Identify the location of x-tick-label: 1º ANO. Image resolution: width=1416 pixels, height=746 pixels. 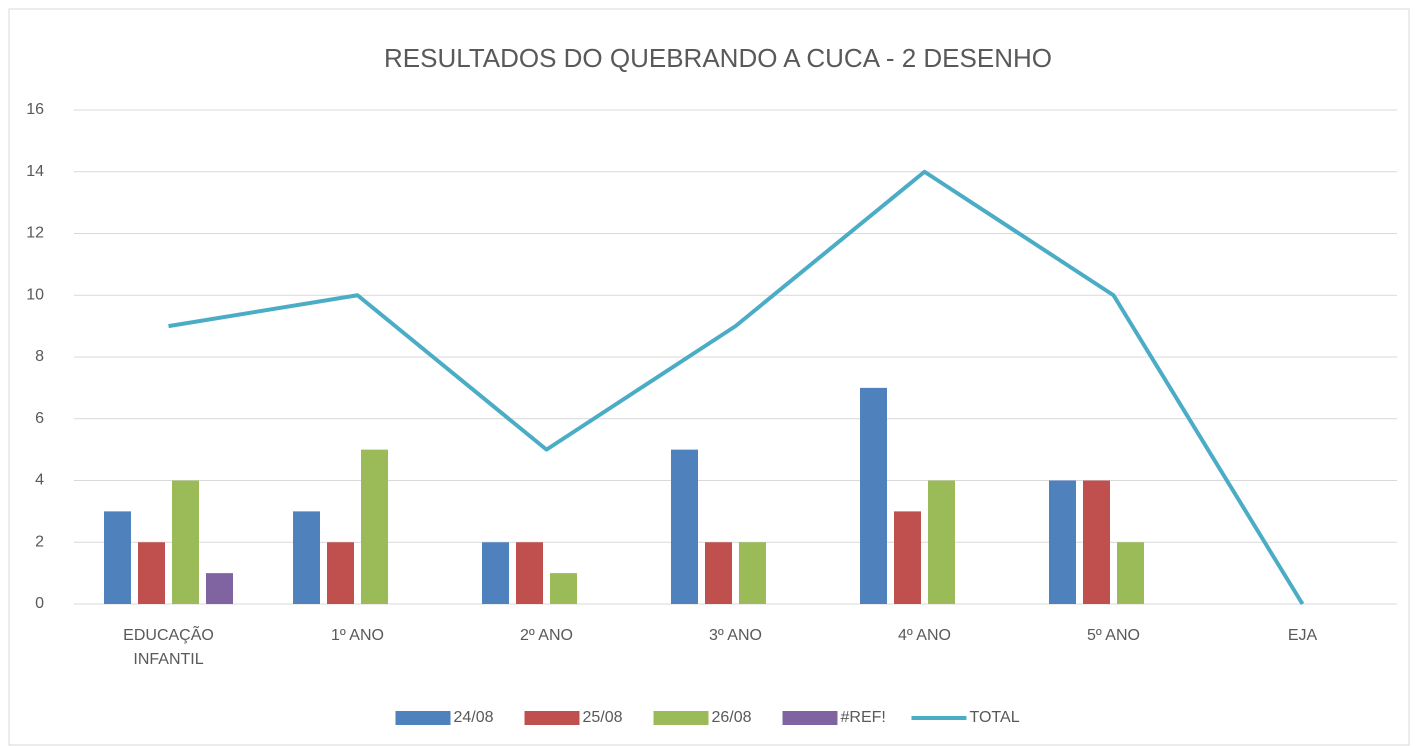
(357, 635).